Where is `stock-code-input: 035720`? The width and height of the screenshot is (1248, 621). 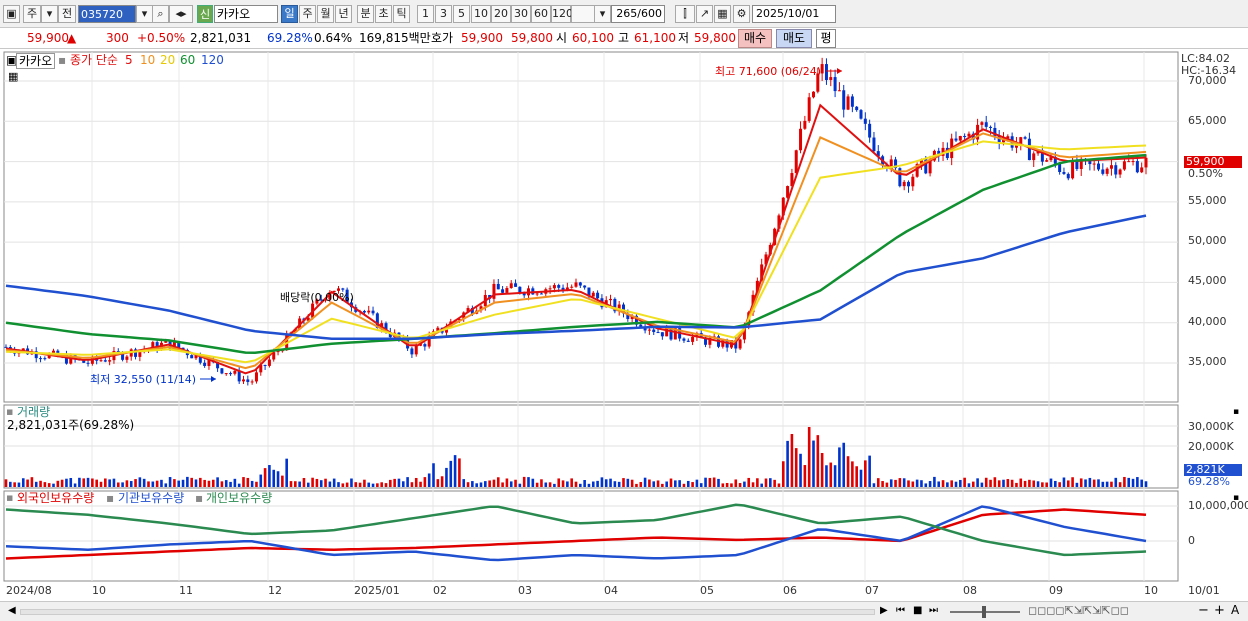 stock-code-input: 035720 is located at coordinates (107, 14).